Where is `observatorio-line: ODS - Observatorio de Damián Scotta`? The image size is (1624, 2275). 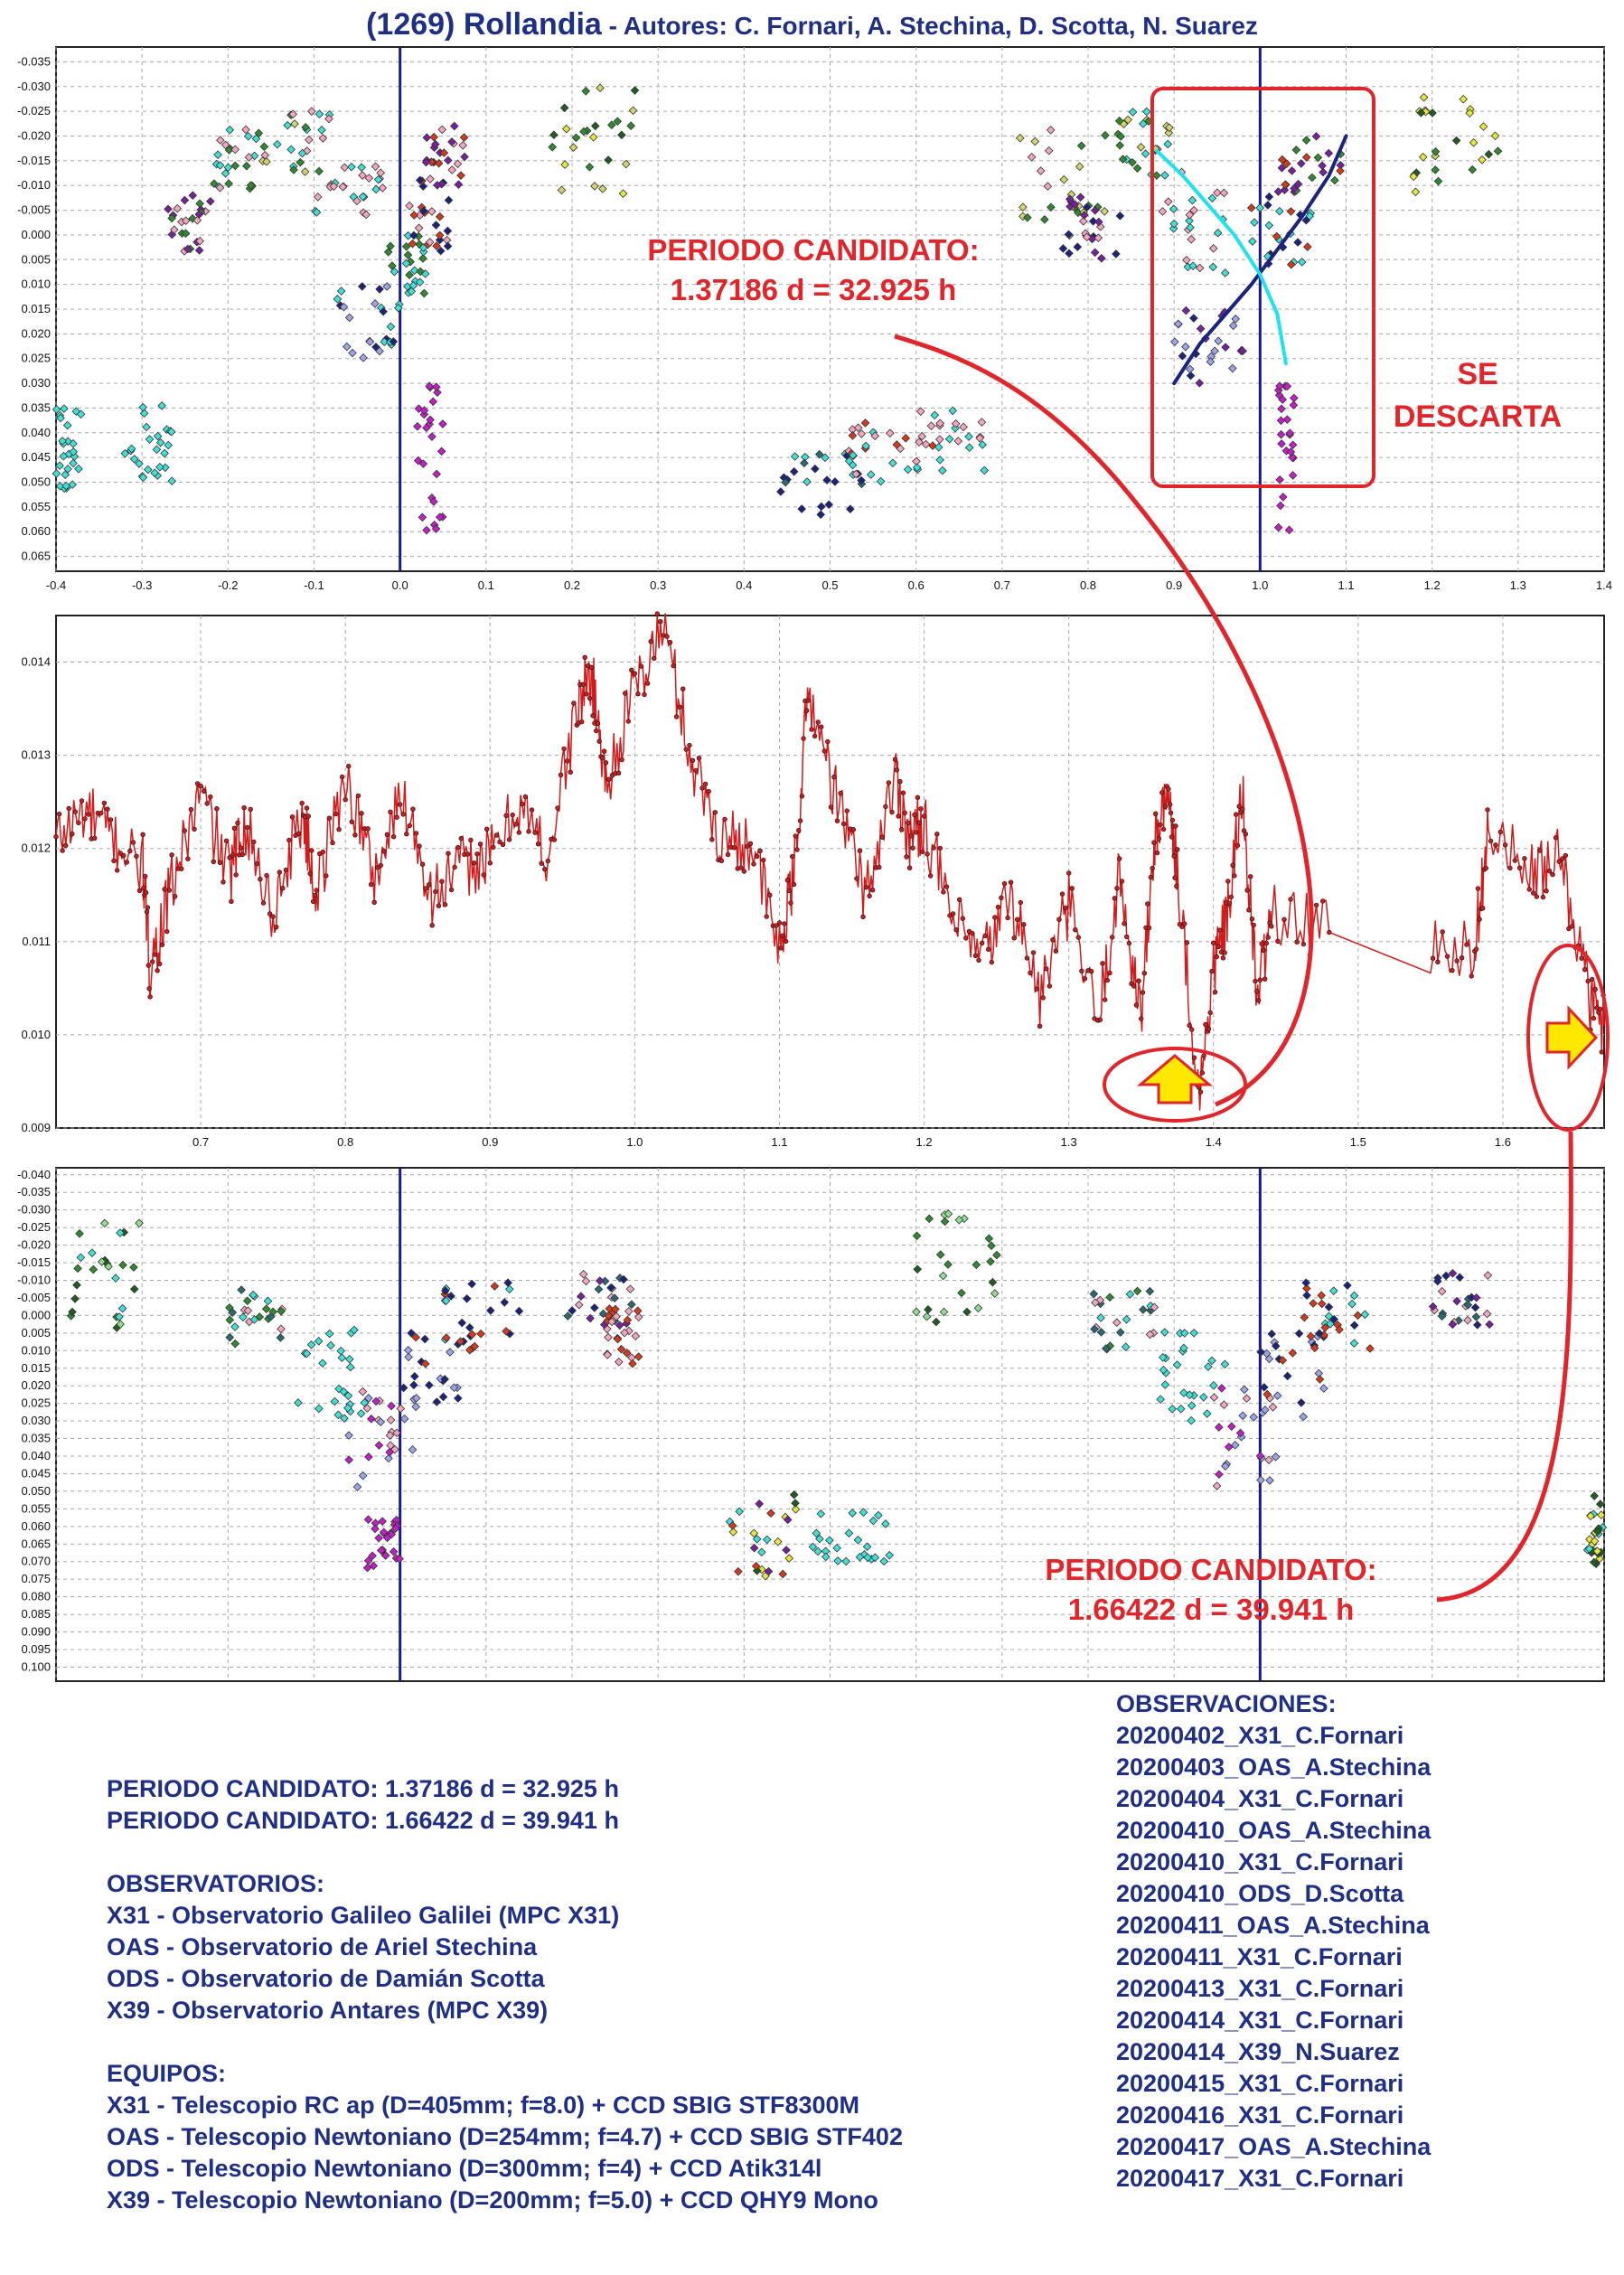 observatorio-line: ODS - Observatorio de Damián Scotta is located at coordinates (326, 1978).